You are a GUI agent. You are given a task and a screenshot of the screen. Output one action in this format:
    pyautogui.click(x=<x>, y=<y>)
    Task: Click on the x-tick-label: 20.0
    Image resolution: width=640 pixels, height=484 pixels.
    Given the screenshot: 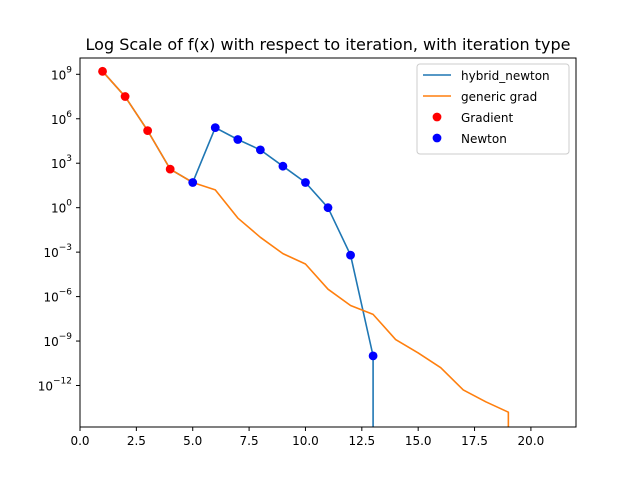 What is the action you would take?
    pyautogui.click(x=531, y=441)
    